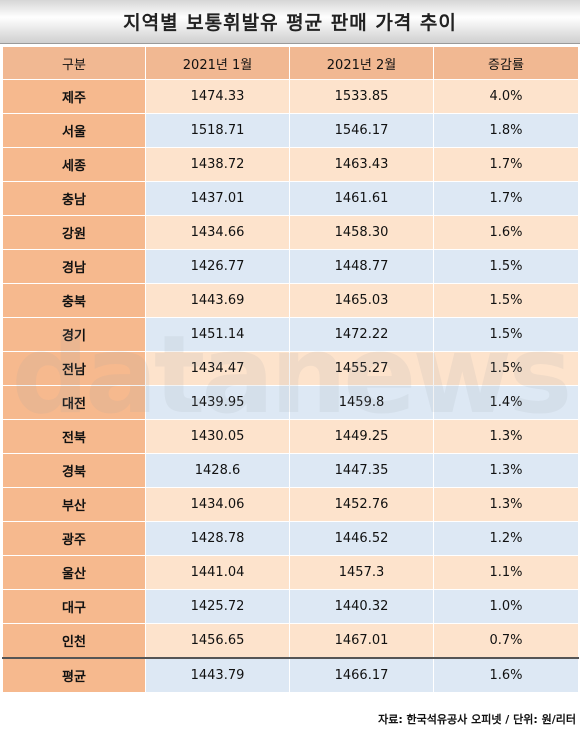  Describe the element at coordinates (361, 96) in the screenshot. I see `feb-price-cell: 1533.85` at that location.